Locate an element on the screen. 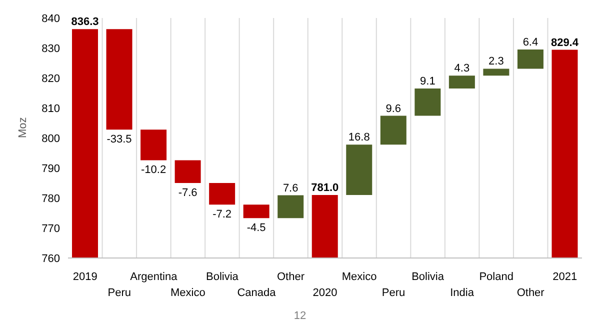 The image size is (600, 335). data-label: 2.3 is located at coordinates (496, 62).